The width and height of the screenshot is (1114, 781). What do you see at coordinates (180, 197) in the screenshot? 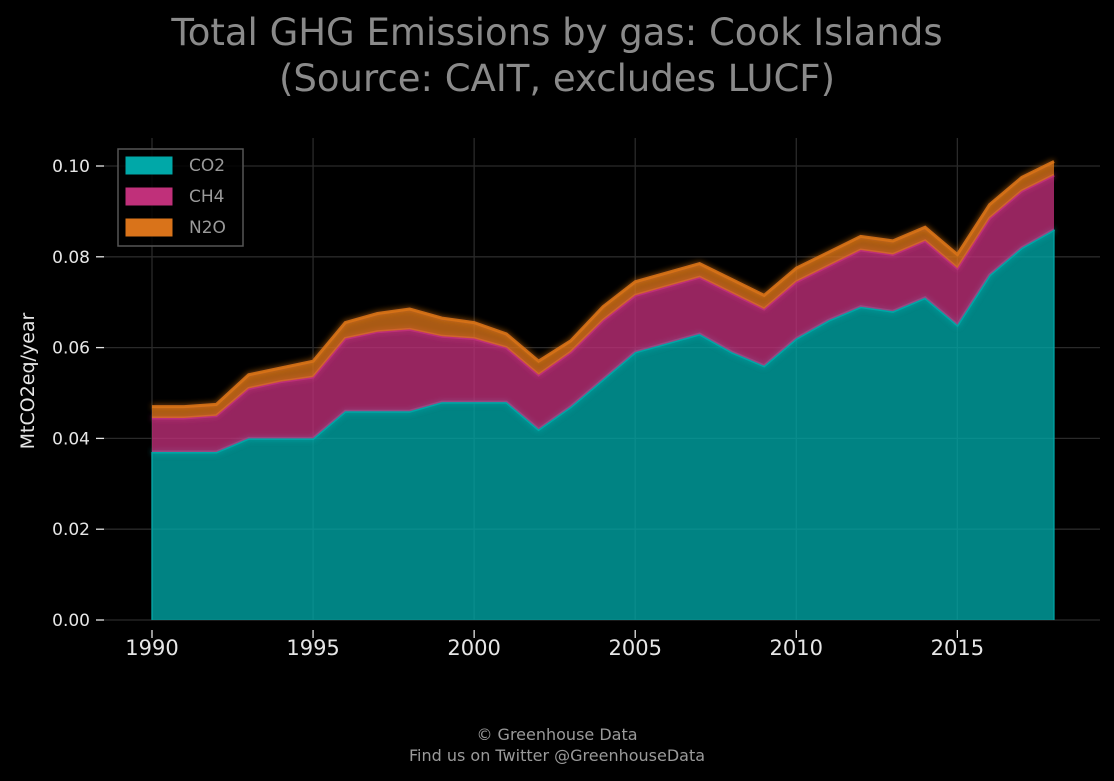
I see `legend: CO2 CH4 N2O` at bounding box center [180, 197].